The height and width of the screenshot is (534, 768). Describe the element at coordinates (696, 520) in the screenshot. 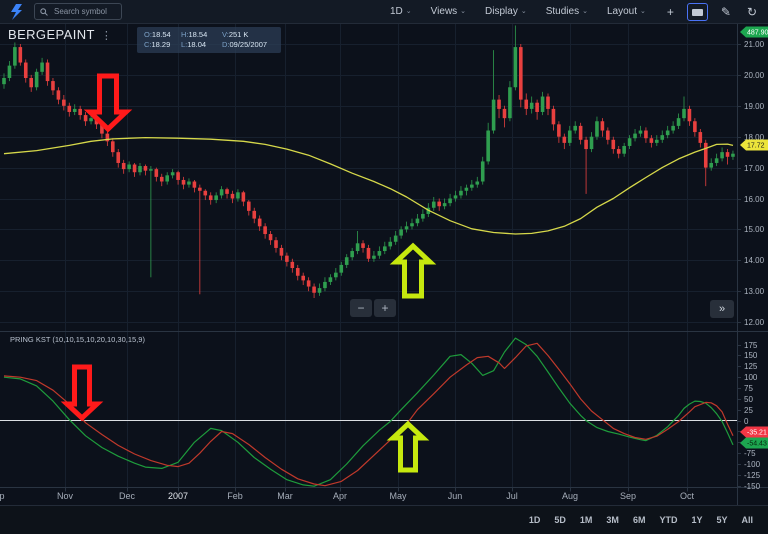

I see `range-1y: 1Y` at that location.